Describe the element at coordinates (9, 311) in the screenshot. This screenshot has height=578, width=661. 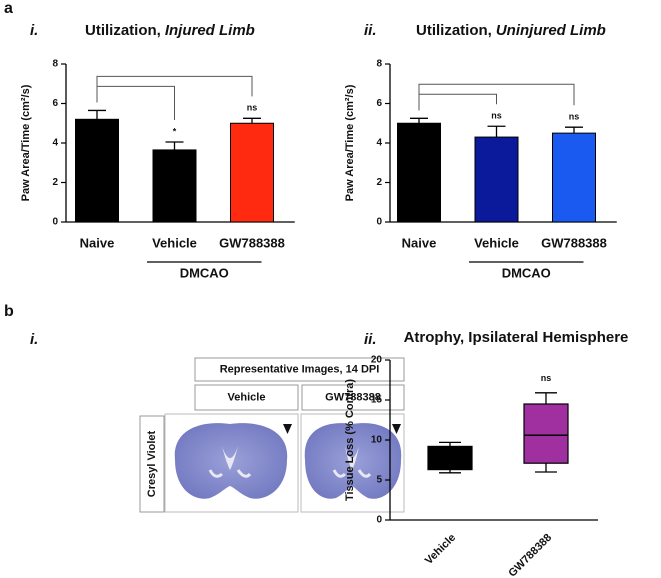
I see `panel-label: b` at that location.